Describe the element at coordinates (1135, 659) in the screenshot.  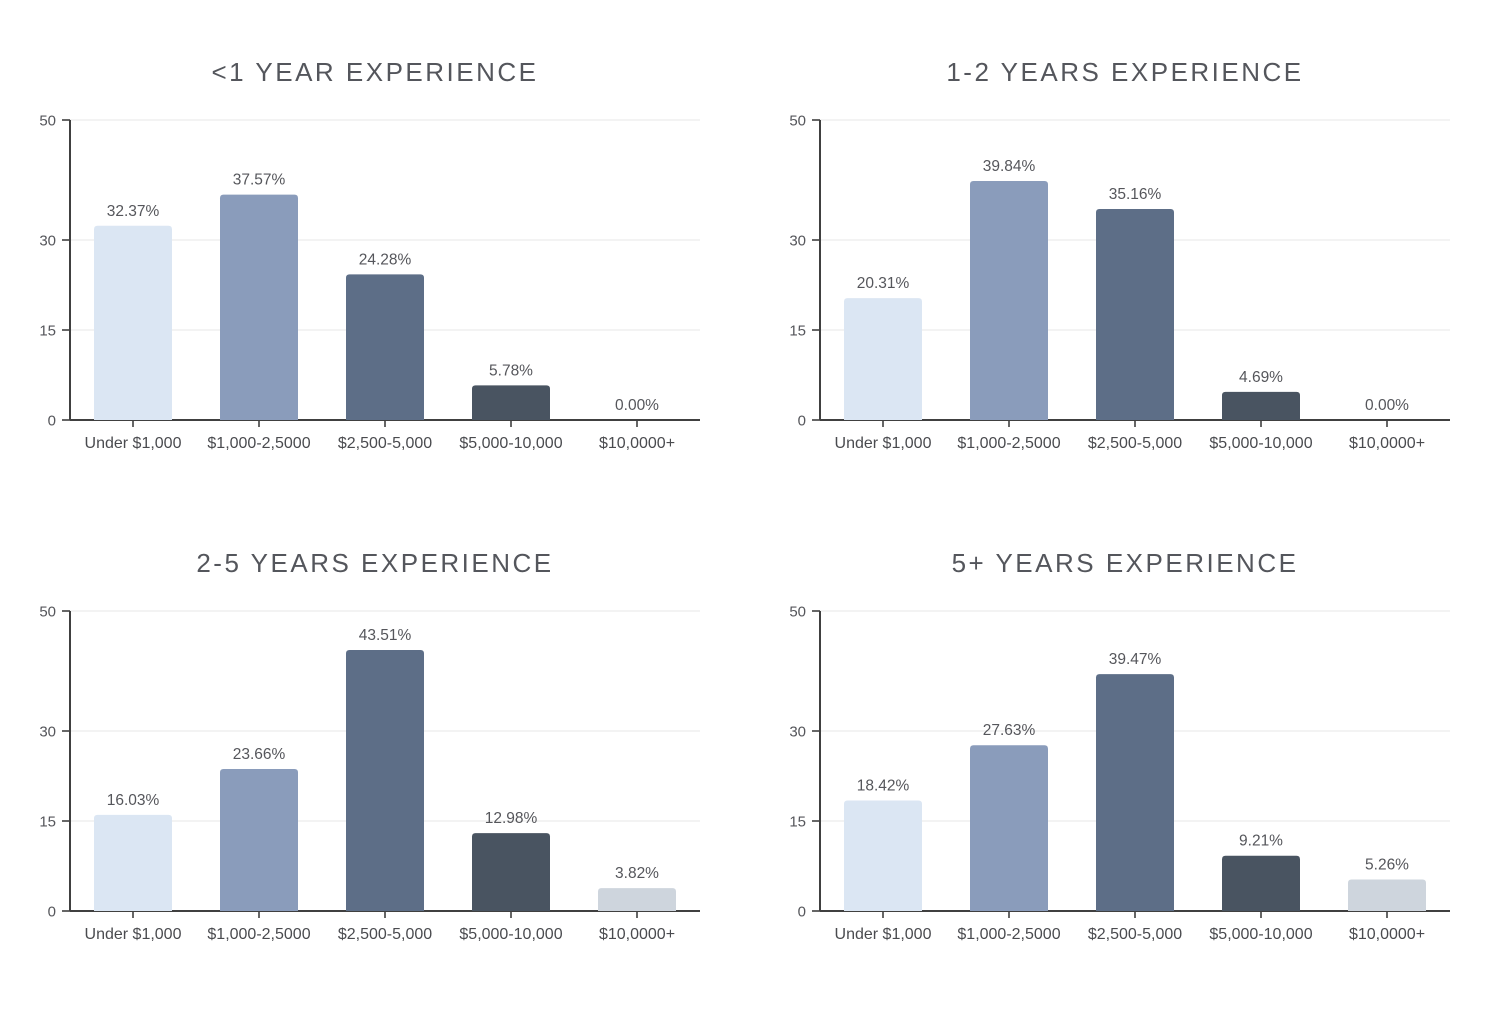
I see `bar-value-label: 39.47%` at that location.